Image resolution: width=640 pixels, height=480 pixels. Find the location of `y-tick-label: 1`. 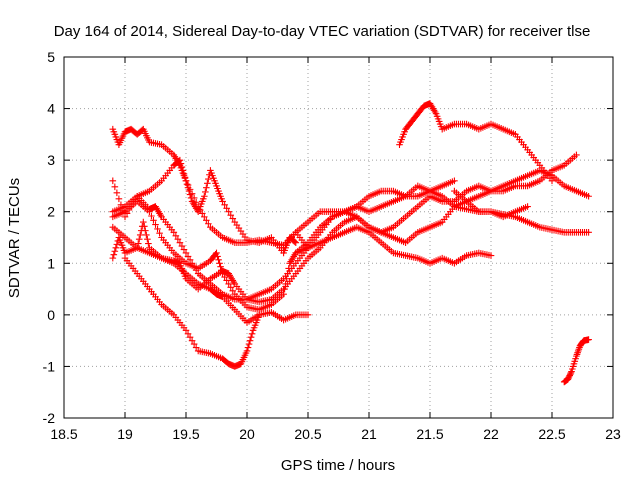

y-tick-label: 1 is located at coordinates (51, 263).